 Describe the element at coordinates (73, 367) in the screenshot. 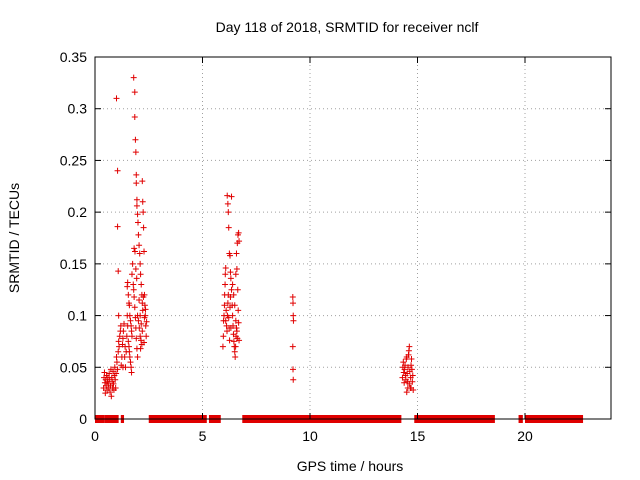

I see `y-tick-label: 0.05` at that location.